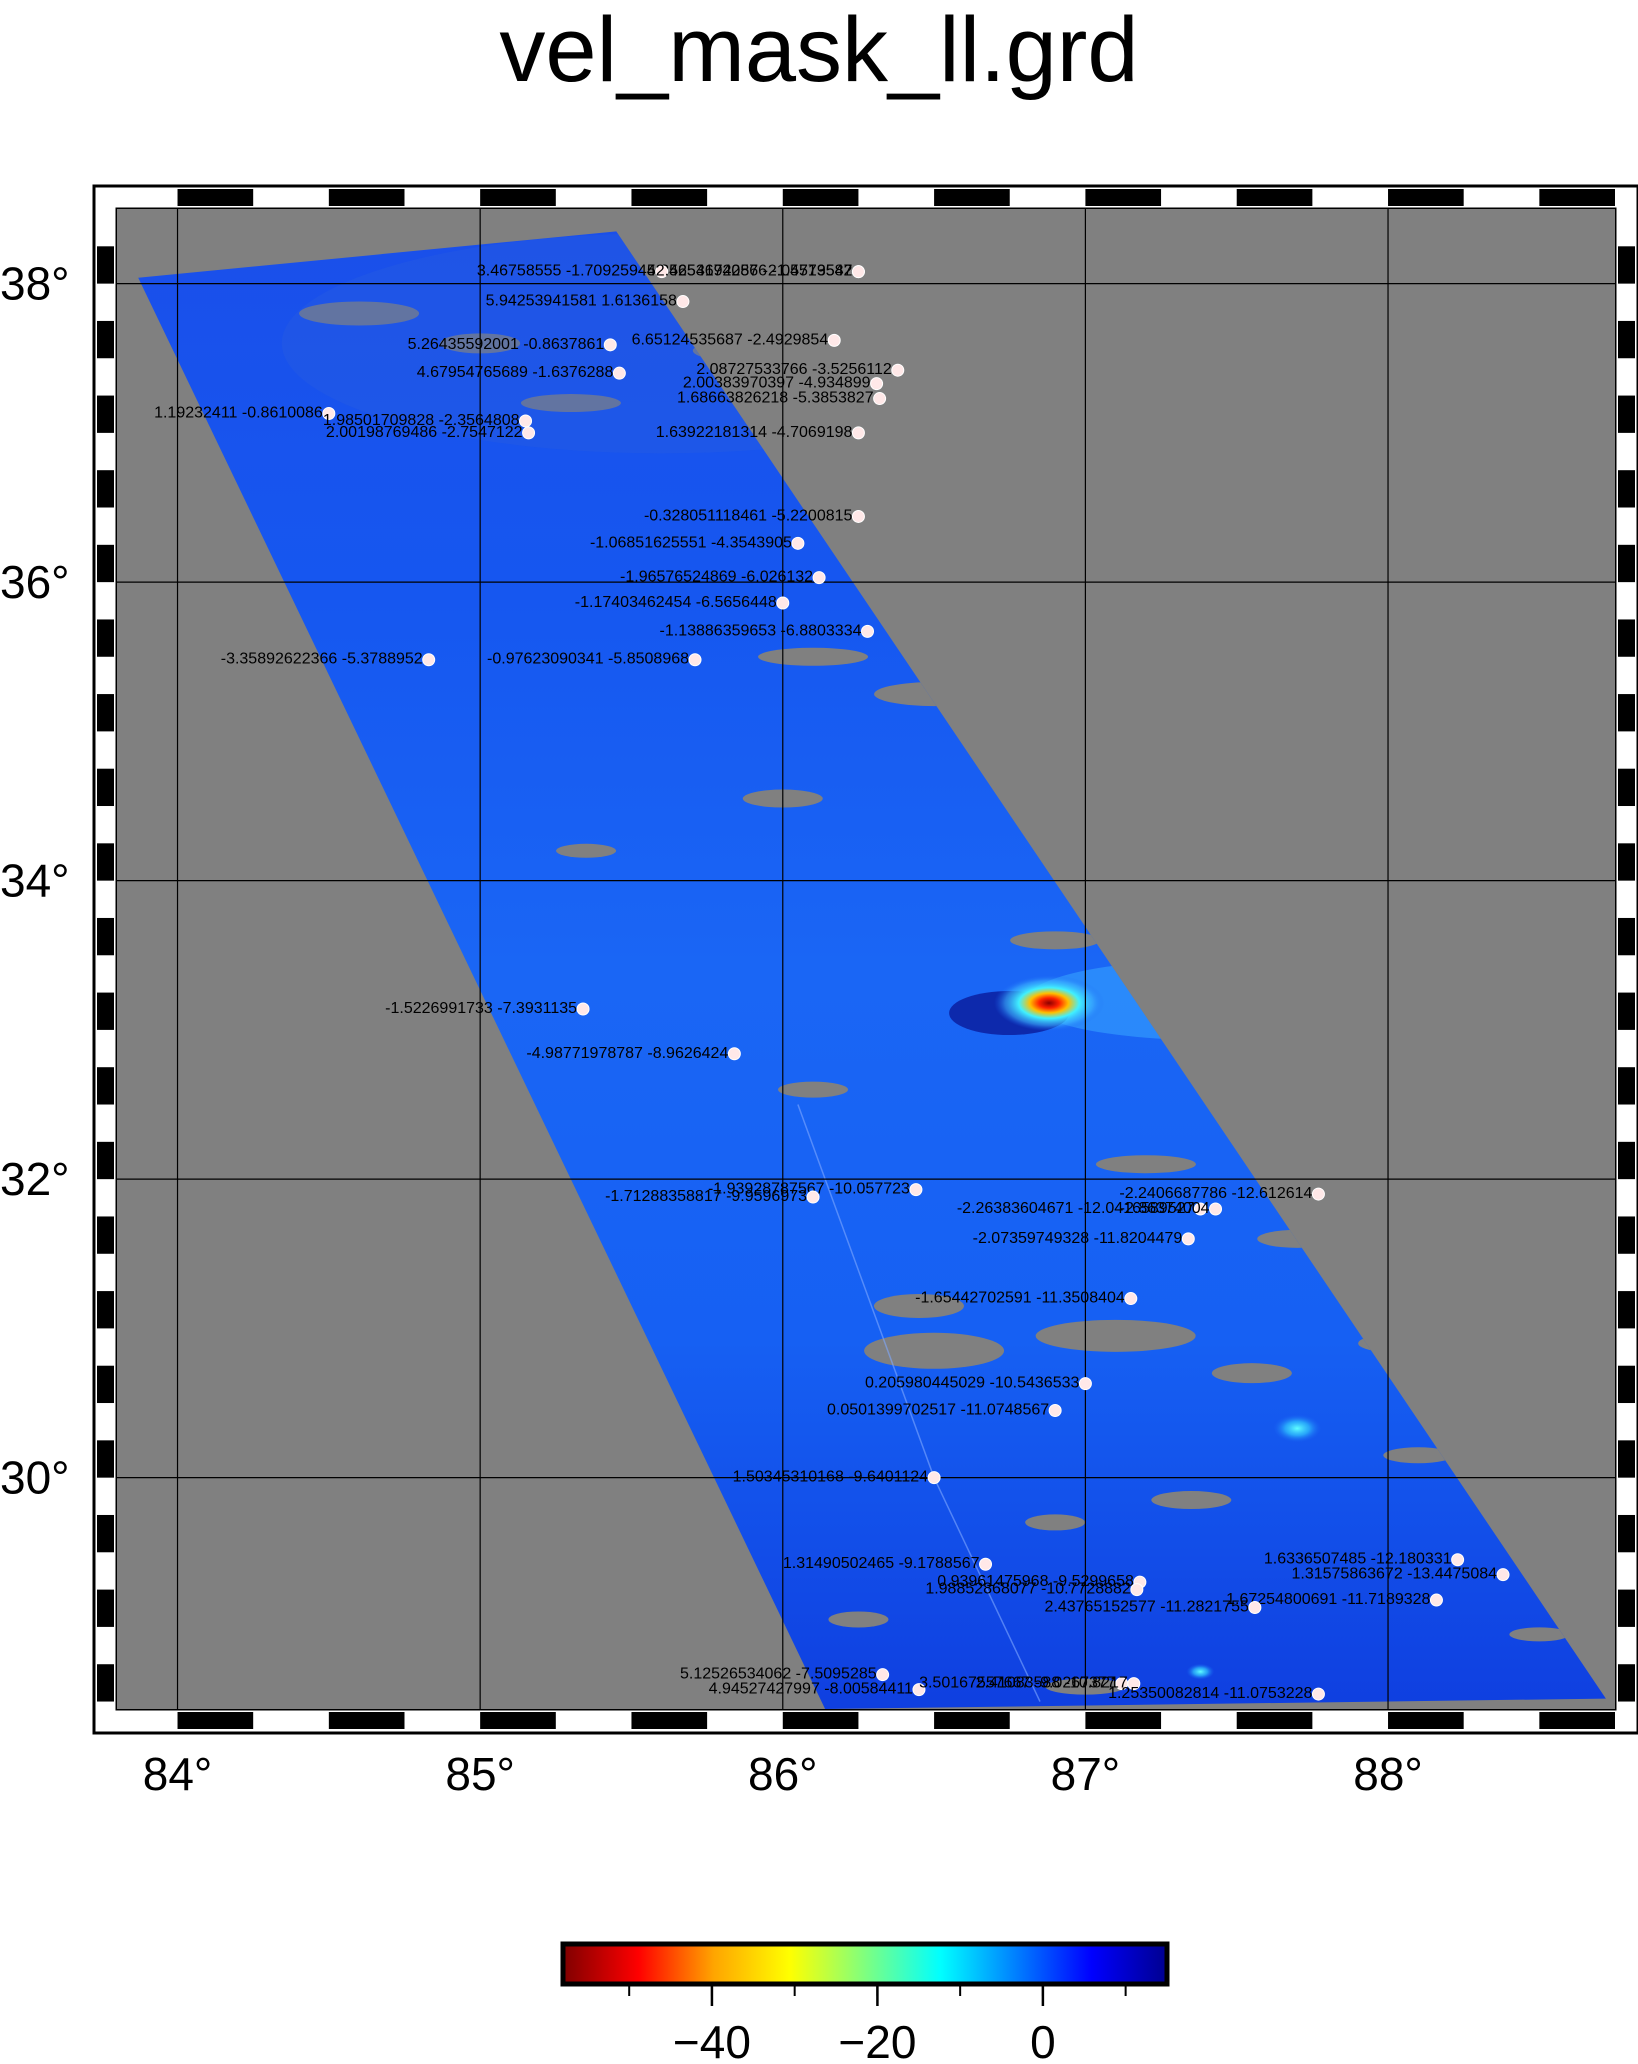 This screenshot has width=1638, height=2064. Describe the element at coordinates (1028, 1589) in the screenshot. I see `station-label: 1.98852868077 -10.7728882` at that location.